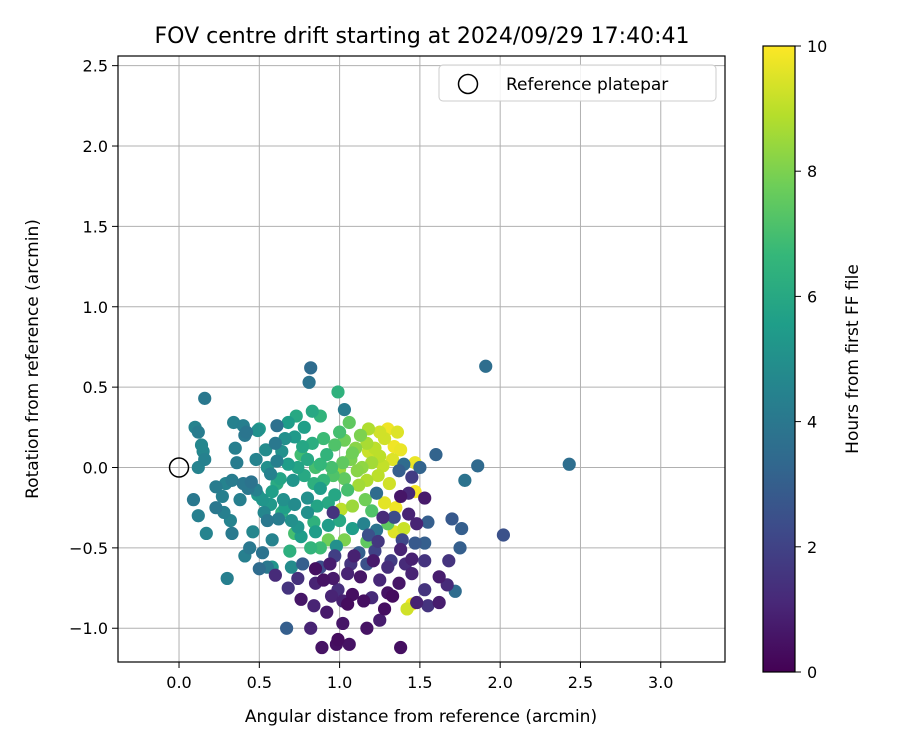 The width and height of the screenshot is (900, 750). Describe the element at coordinates (95, 307) in the screenshot. I see `y-tick-label: 1.0` at that location.